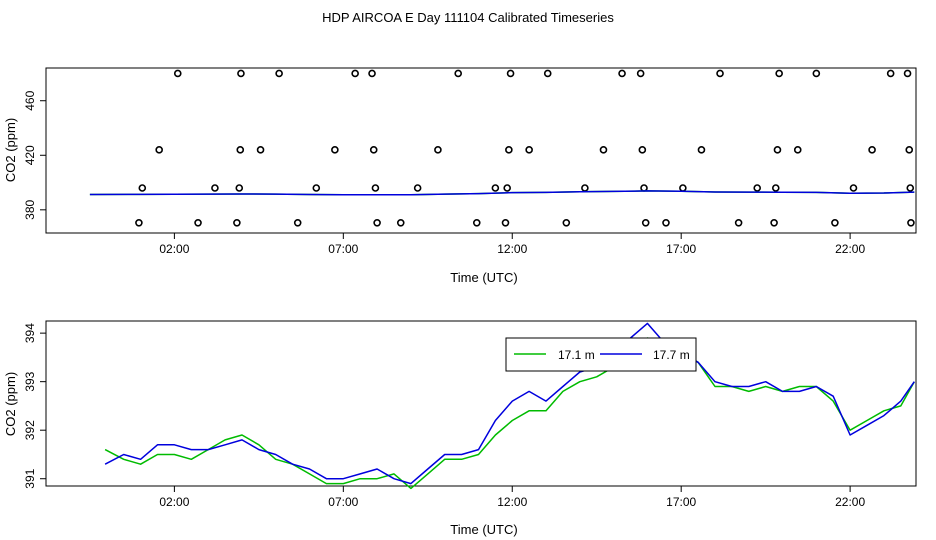 This screenshot has width=936, height=540. Describe the element at coordinates (850, 502) in the screenshot. I see `bottom-x-tick-label: 22:00` at that location.